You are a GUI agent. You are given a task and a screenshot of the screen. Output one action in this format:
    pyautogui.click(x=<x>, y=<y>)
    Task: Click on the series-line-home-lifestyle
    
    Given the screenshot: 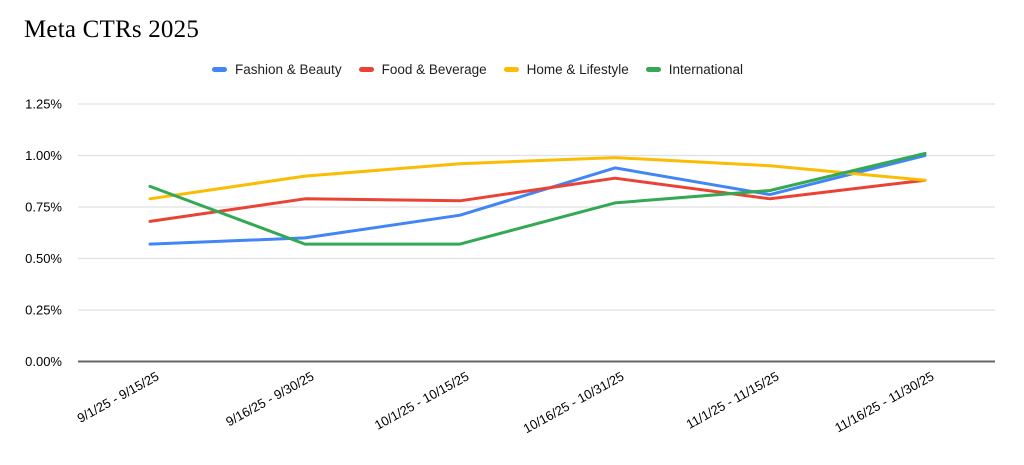 What is the action you would take?
    pyautogui.click(x=537, y=178)
    